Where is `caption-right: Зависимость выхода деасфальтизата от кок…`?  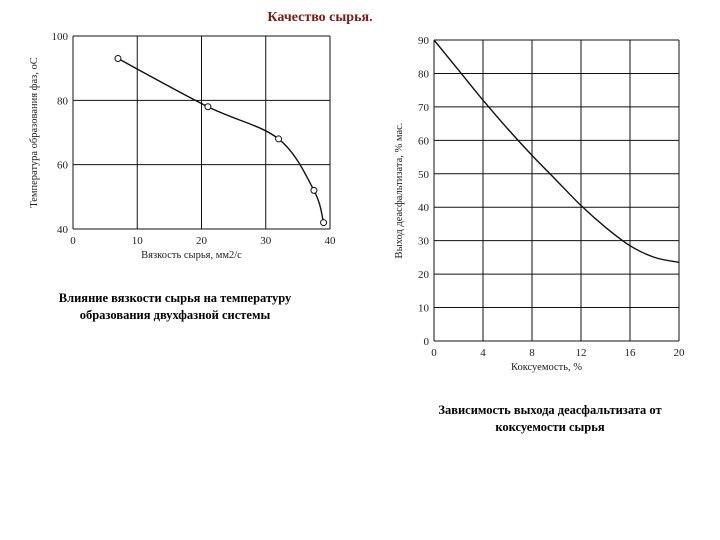 caption-right: Зависимость выхода деасфальтизата от кок… is located at coordinates (550, 418).